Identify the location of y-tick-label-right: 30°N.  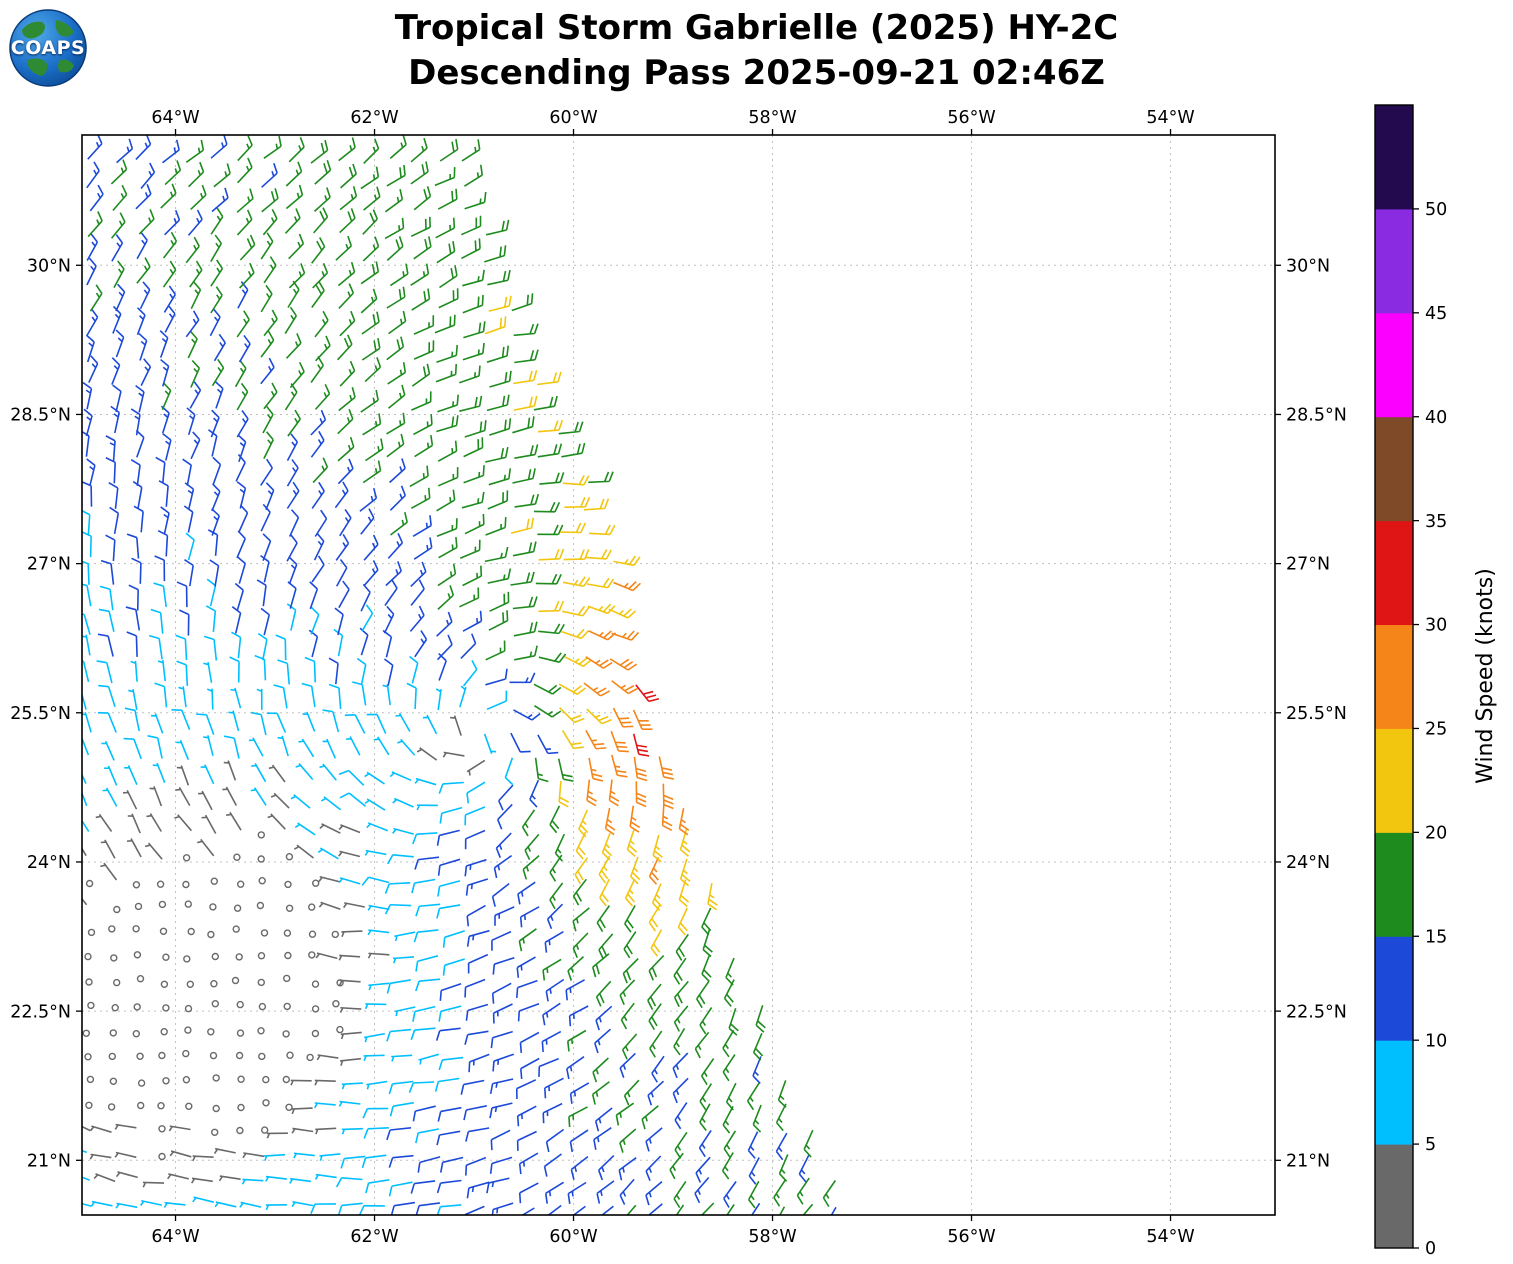
(1308, 266).